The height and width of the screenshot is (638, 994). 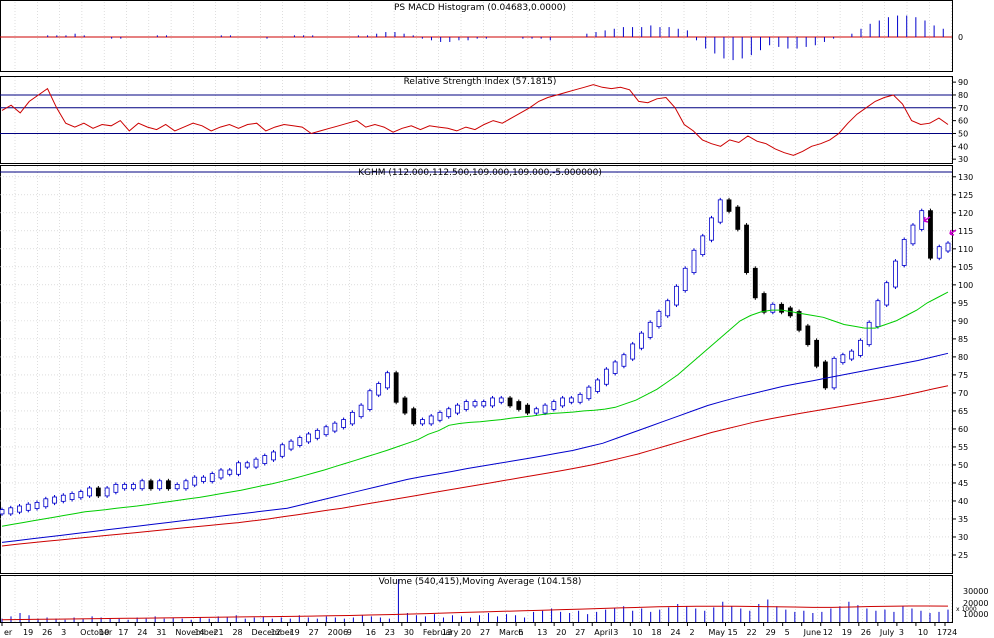 What do you see at coordinates (965, 285) in the screenshot?
I see `price-y-tick-label: 100` at bounding box center [965, 285].